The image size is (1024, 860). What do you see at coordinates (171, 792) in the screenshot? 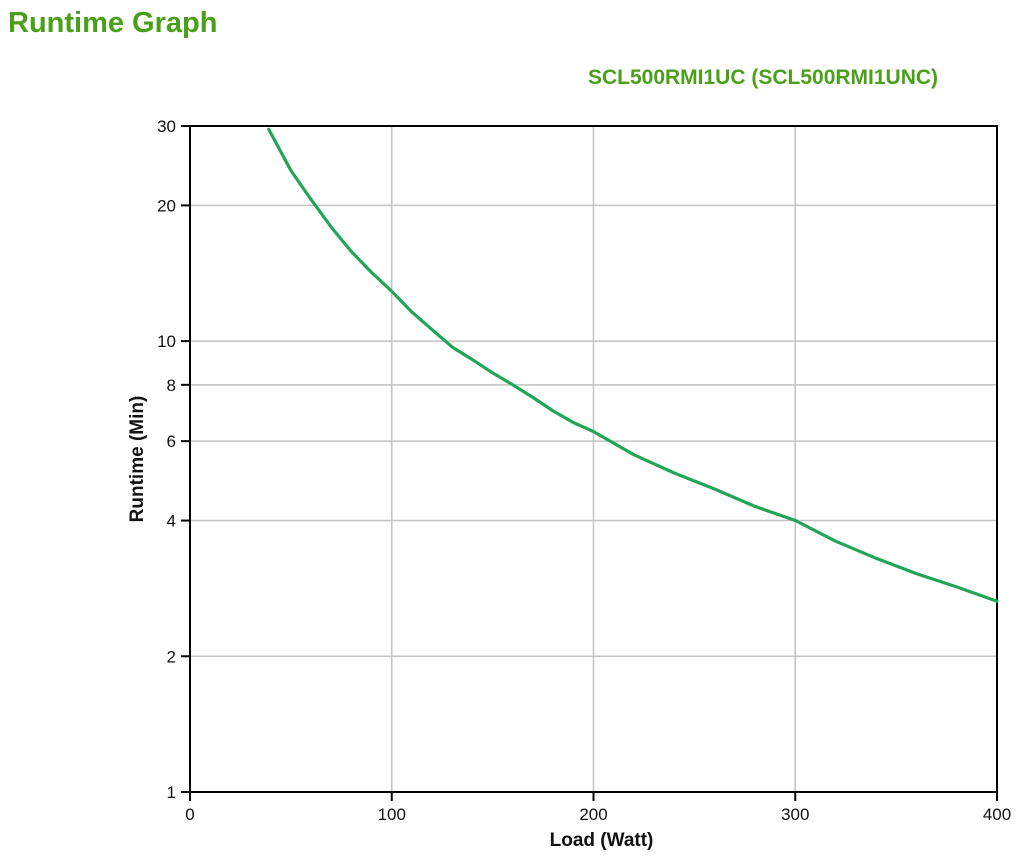
I see `y-tick-label: 1` at bounding box center [171, 792].